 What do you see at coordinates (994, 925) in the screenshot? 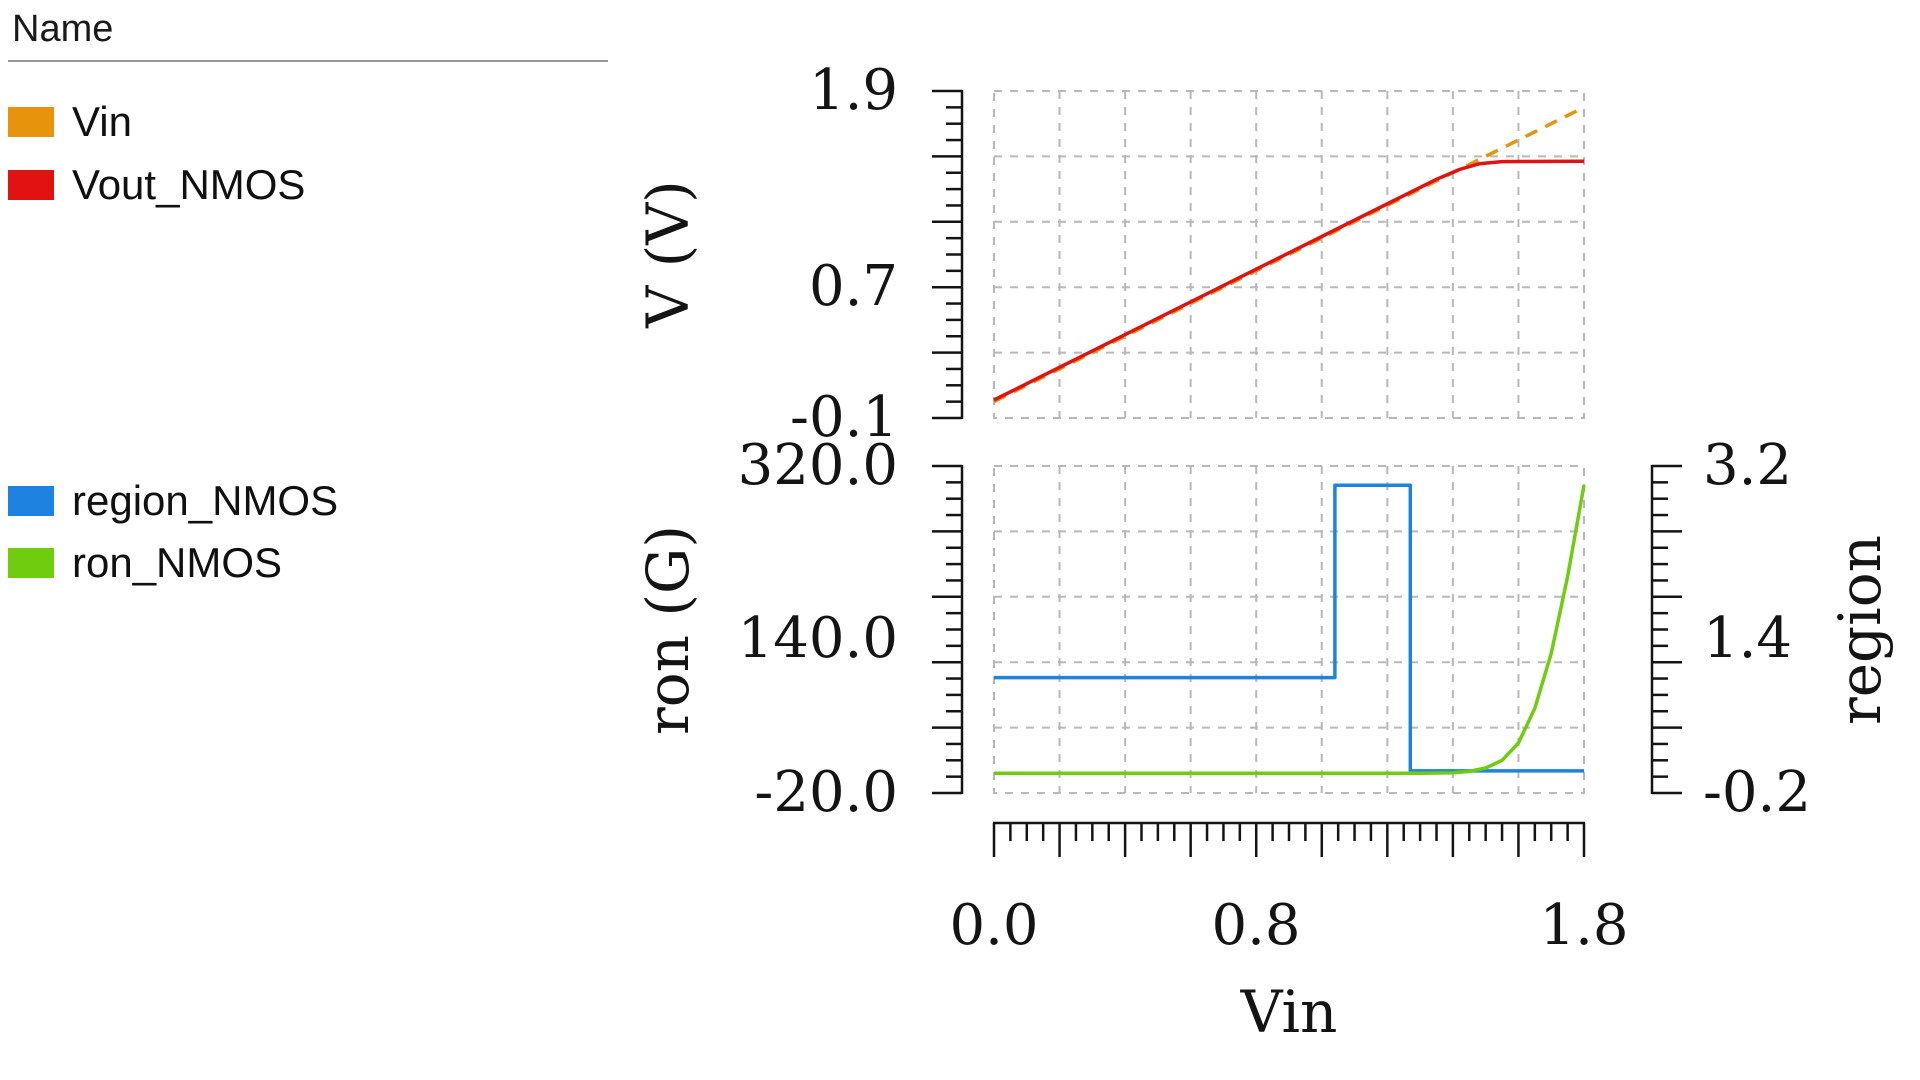
I see `x-tick-0: 0.0` at bounding box center [994, 925].